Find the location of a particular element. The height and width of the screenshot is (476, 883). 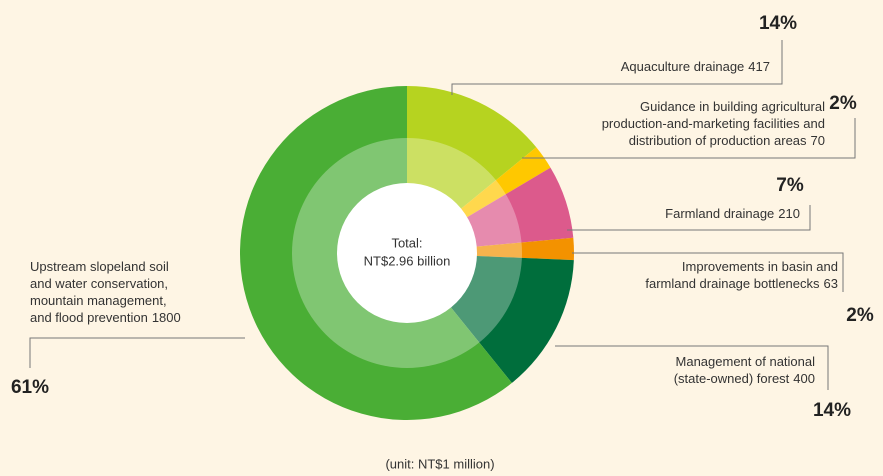

label-text: (state-owned) forest is located at coordinates (732, 378).